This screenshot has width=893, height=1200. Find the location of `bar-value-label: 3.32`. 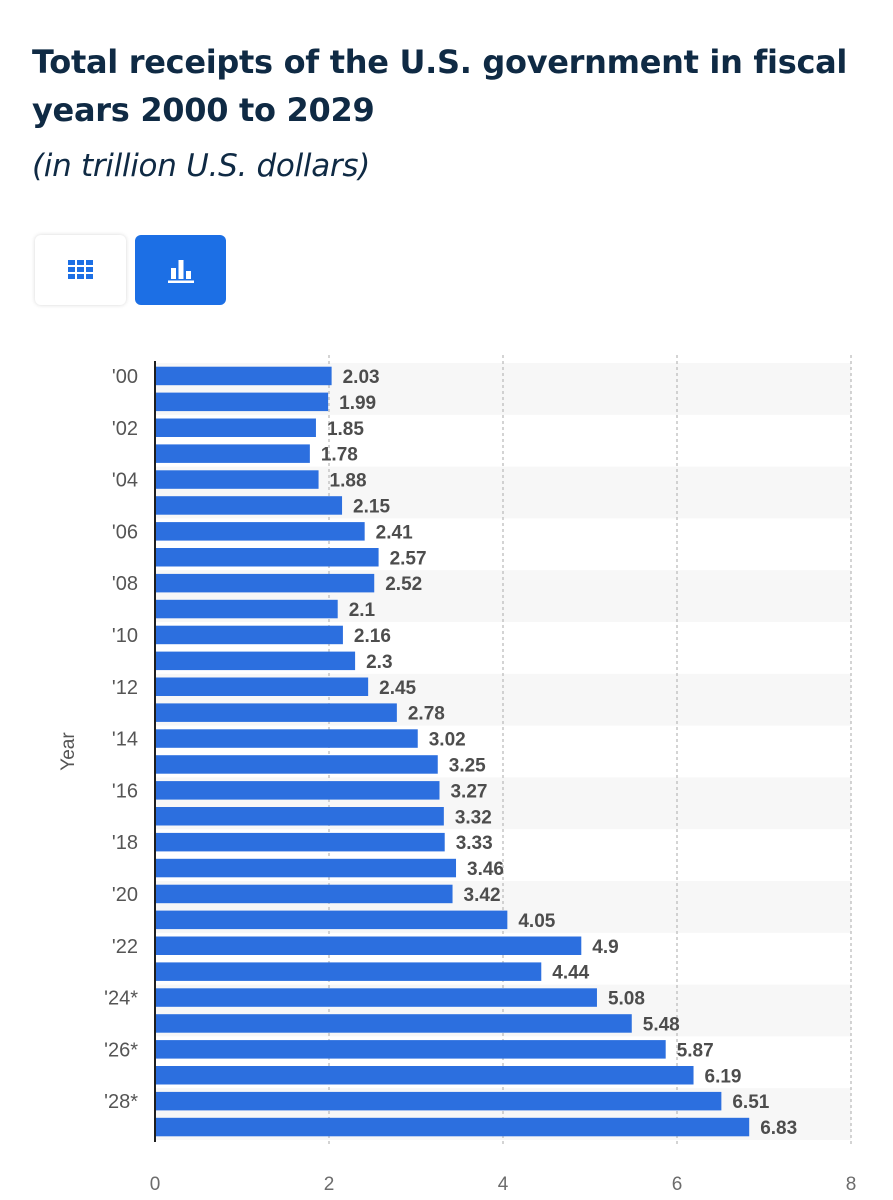

bar-value-label: 3.32 is located at coordinates (473, 817).